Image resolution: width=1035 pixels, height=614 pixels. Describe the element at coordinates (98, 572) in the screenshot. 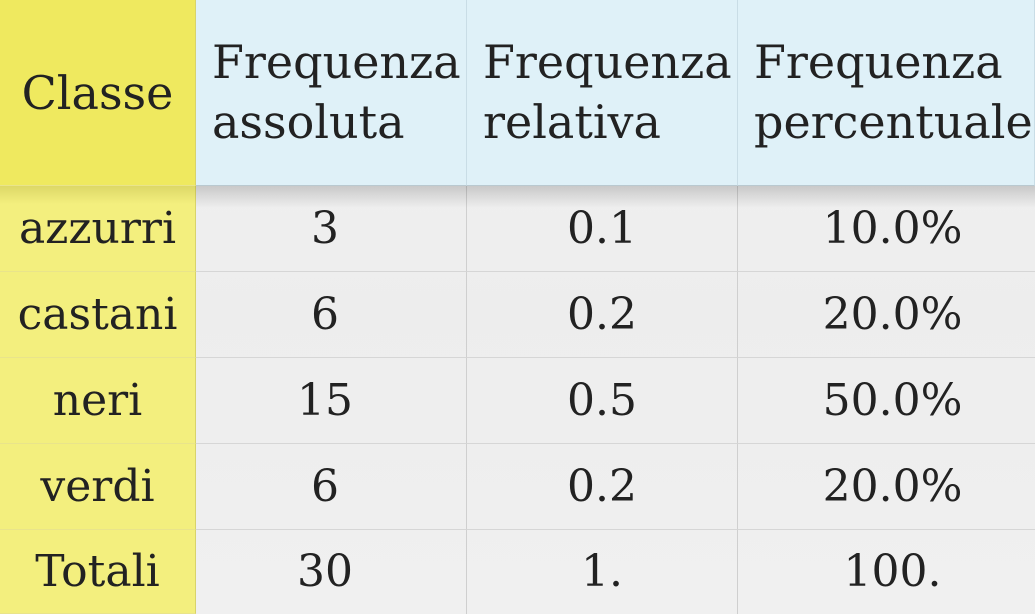

I see `row-classe-totali: Totali` at that location.